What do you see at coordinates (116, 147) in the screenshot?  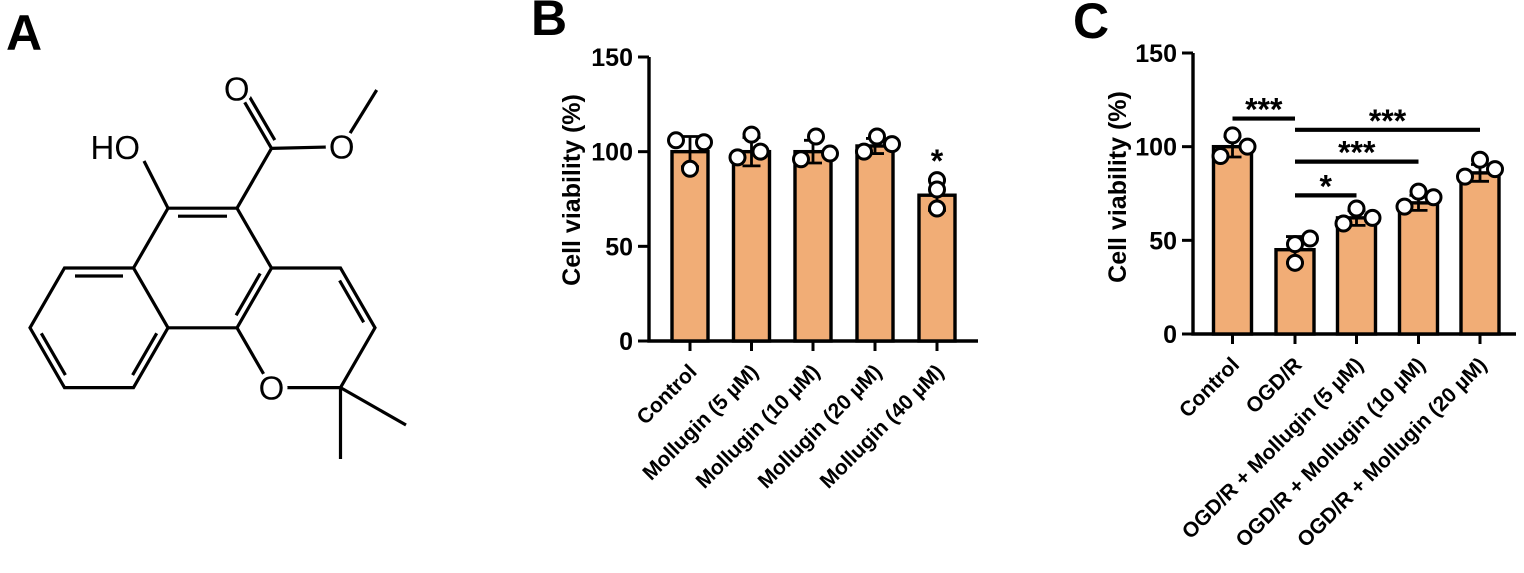 I see `hydroxyl-label: HO` at bounding box center [116, 147].